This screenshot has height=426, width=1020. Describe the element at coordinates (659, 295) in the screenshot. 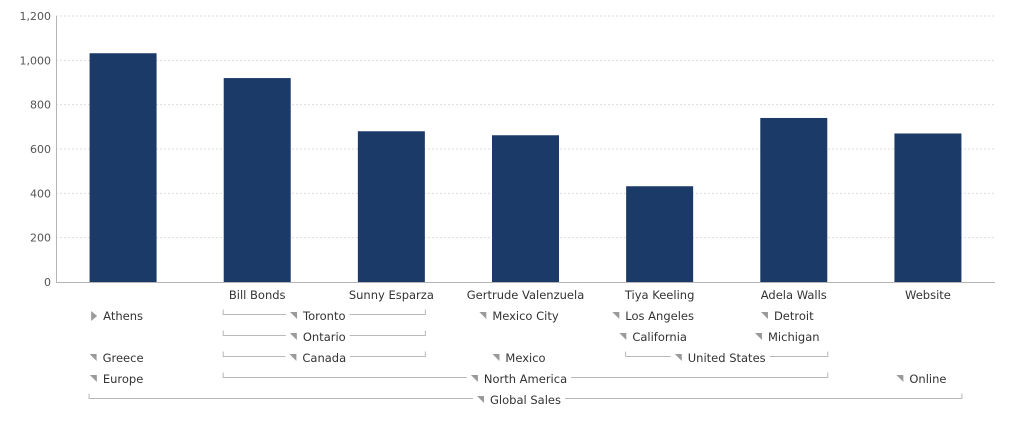

I see `category-label: Tiya Keeling` at that location.